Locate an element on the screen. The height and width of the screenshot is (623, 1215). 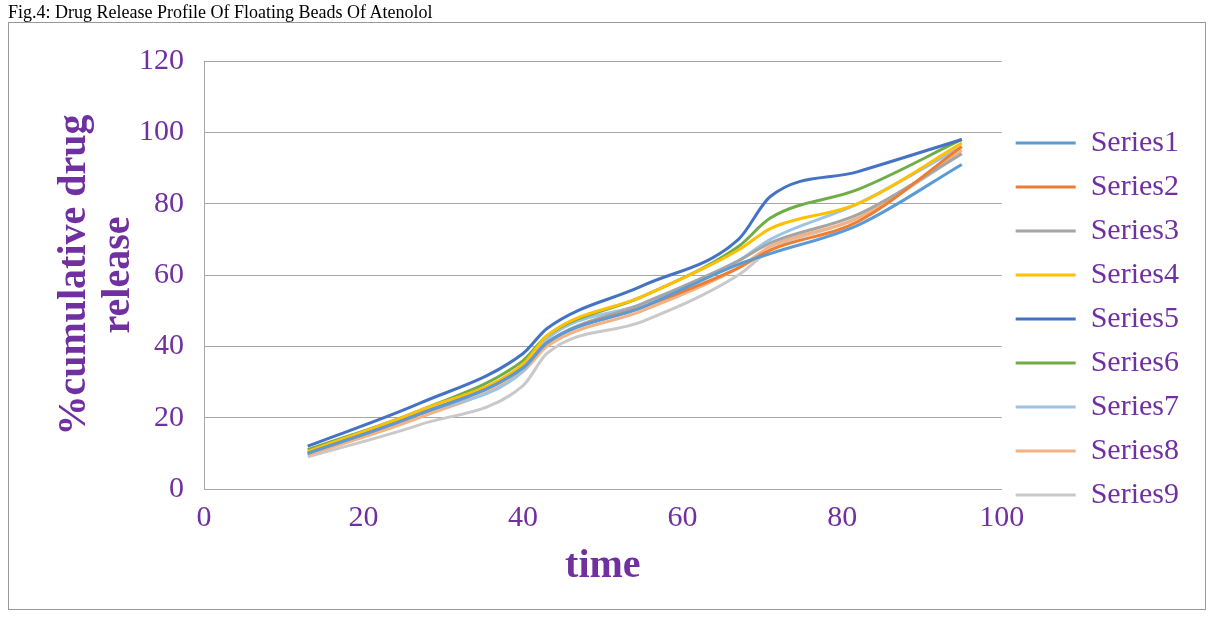
legend-label: Series8 is located at coordinates (1135, 448).